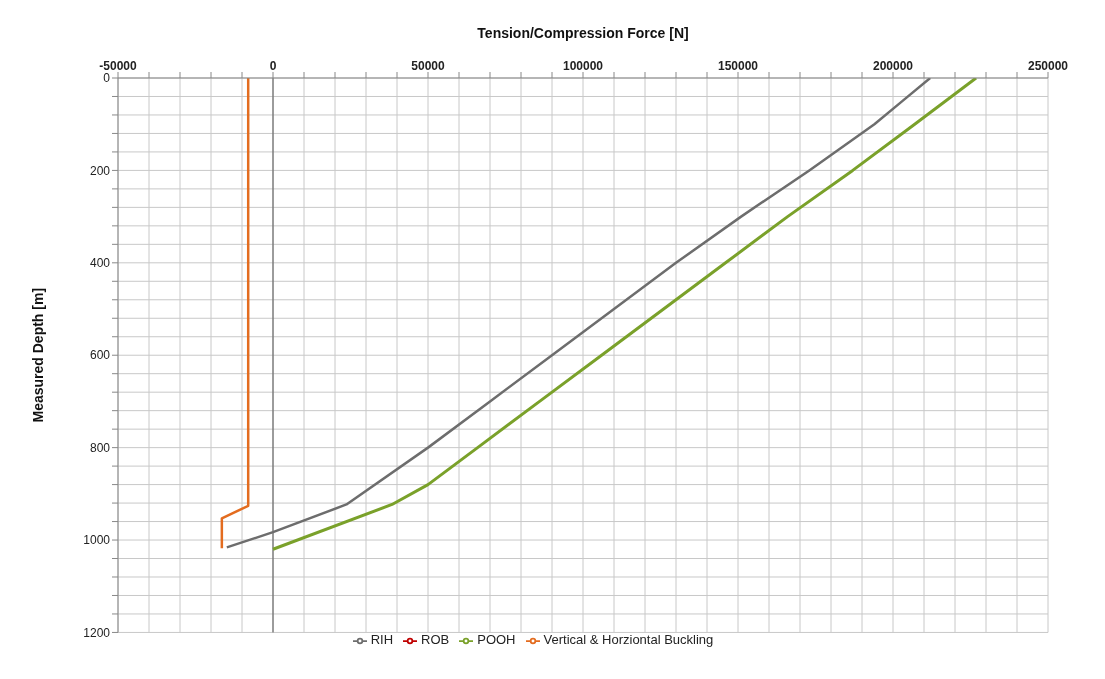 The image size is (1105, 679). What do you see at coordinates (107, 78) in the screenshot?
I see `y-tick-label: 0` at bounding box center [107, 78].